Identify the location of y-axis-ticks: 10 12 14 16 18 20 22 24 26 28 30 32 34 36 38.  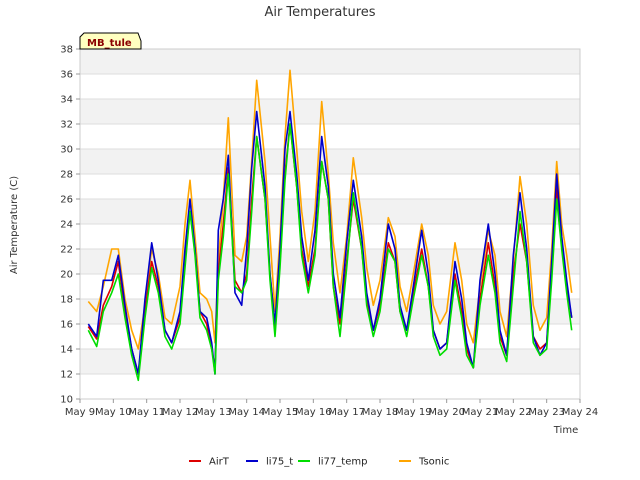
(70, 225).